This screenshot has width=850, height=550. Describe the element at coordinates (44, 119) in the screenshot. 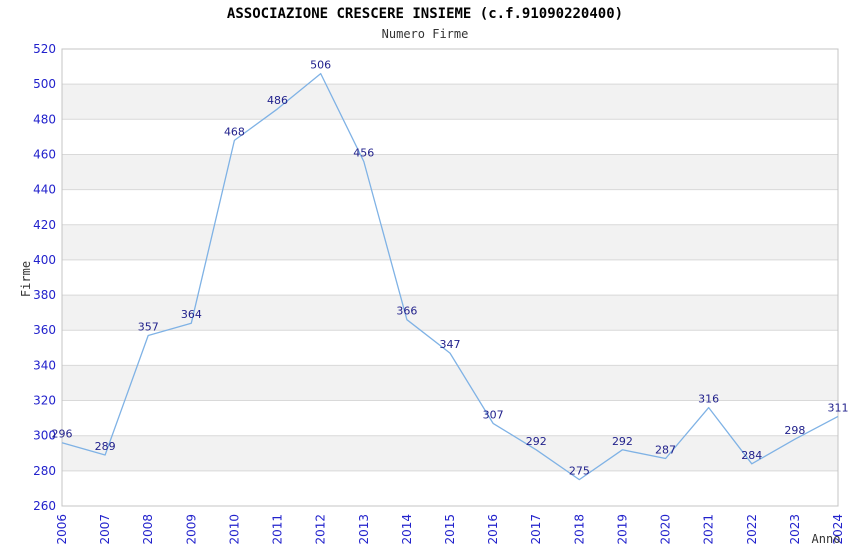

I see `y-tick-label: 480` at that location.